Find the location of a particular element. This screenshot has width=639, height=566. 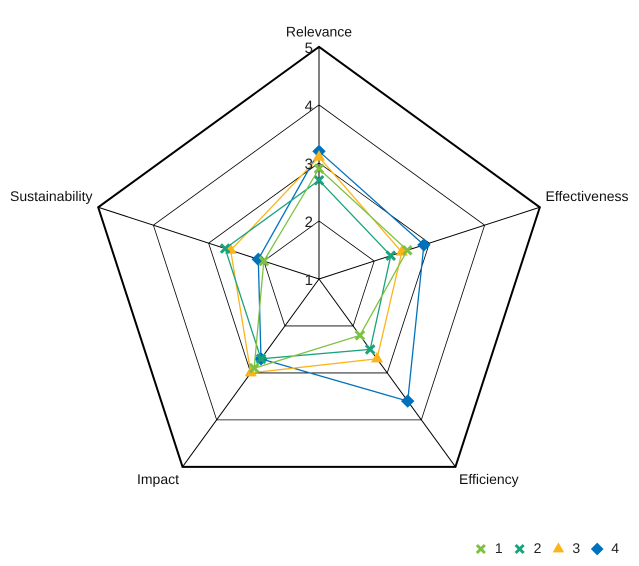

spoke-label: Relevance is located at coordinates (319, 31).